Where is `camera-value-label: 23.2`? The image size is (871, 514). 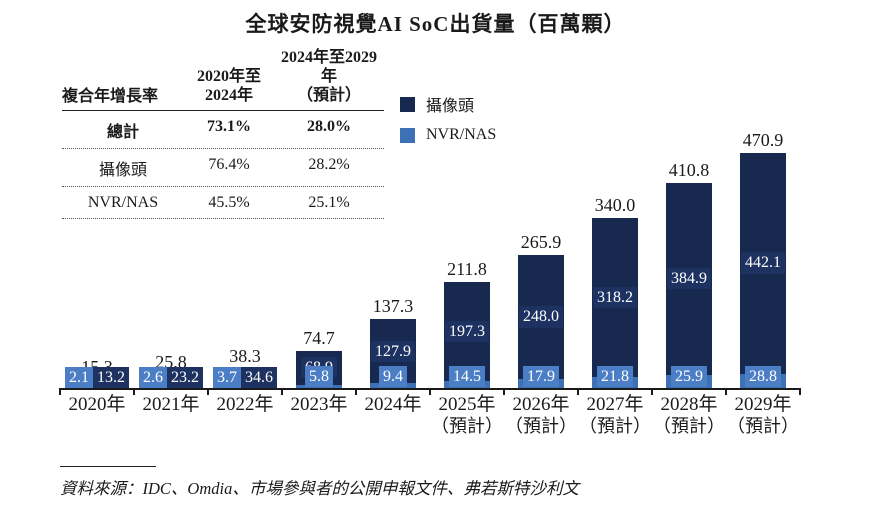 camera-value-label: 23.2 is located at coordinates (185, 377).